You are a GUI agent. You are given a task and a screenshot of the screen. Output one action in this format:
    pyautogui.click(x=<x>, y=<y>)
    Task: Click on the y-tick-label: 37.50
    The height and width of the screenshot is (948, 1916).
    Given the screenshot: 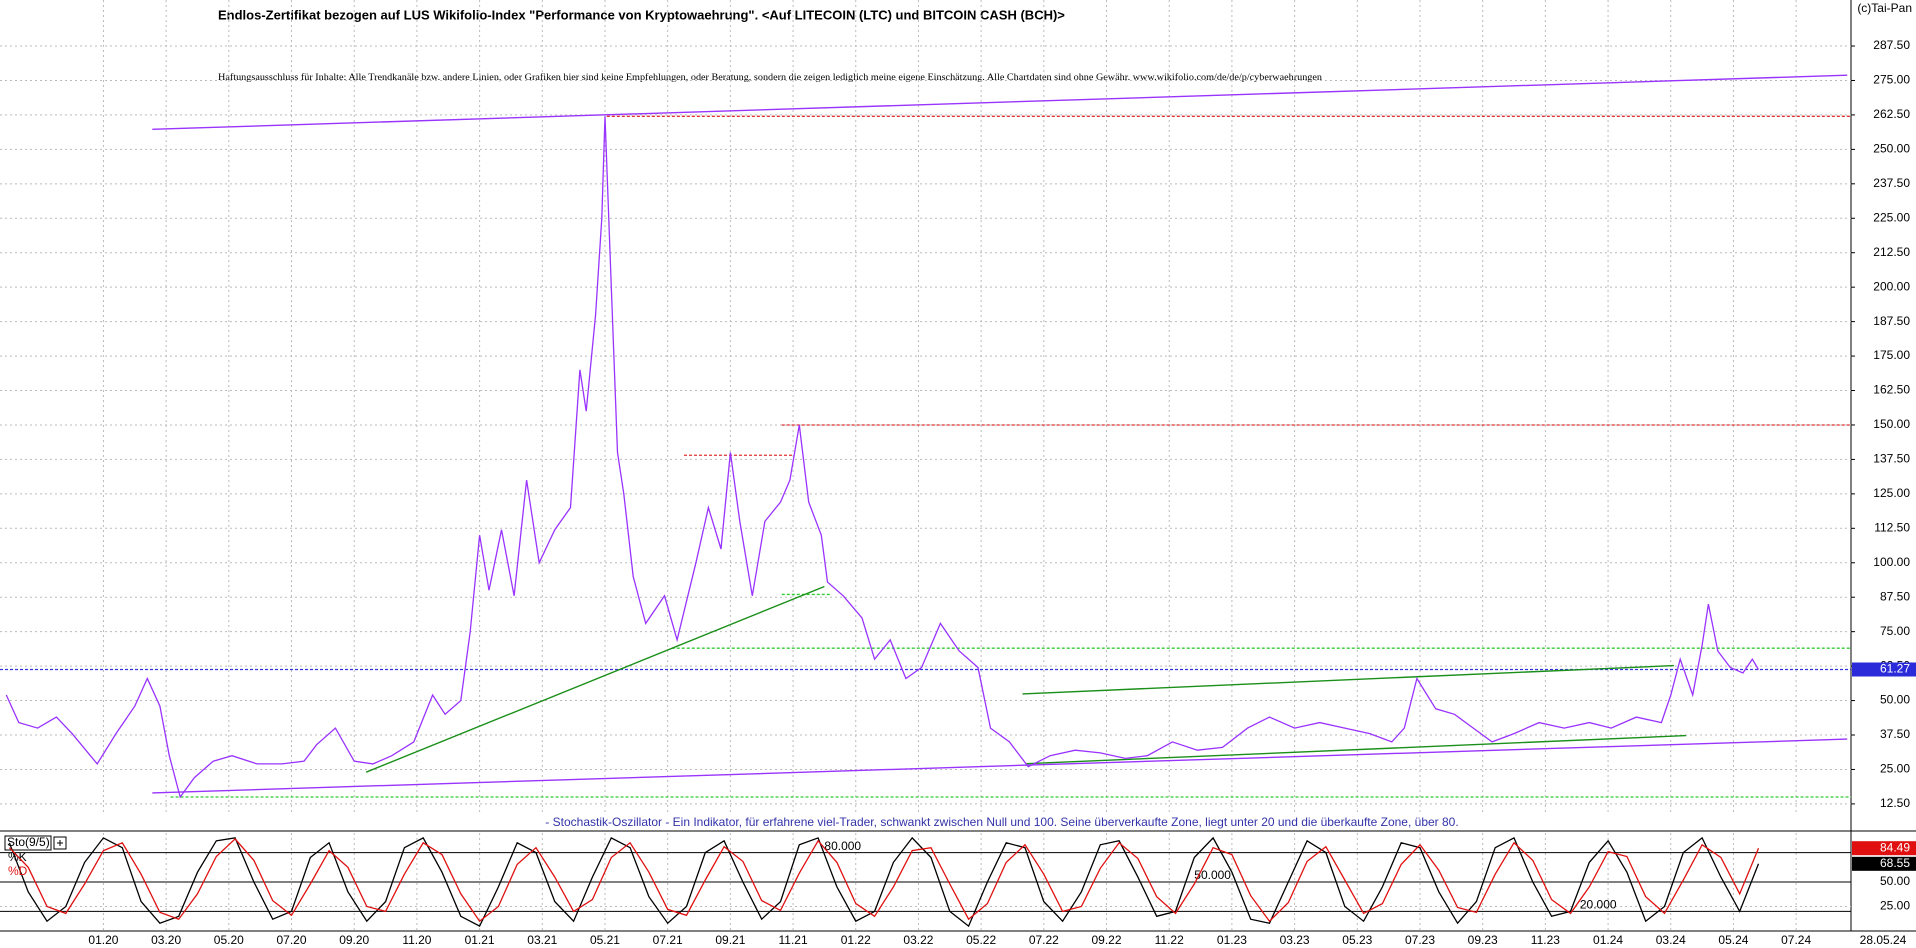 What is the action you would take?
    pyautogui.click(x=1895, y=734)
    